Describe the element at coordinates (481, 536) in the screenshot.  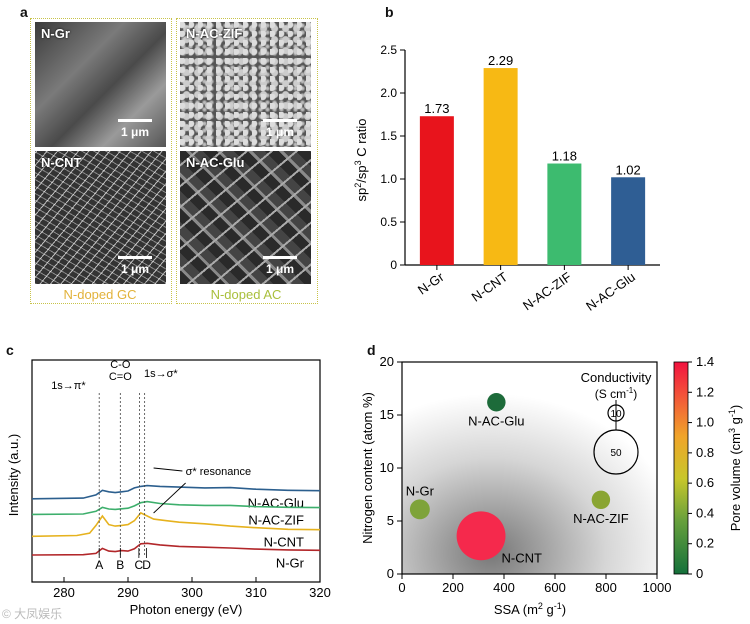
I see `bubble-n-cnt` at that location.